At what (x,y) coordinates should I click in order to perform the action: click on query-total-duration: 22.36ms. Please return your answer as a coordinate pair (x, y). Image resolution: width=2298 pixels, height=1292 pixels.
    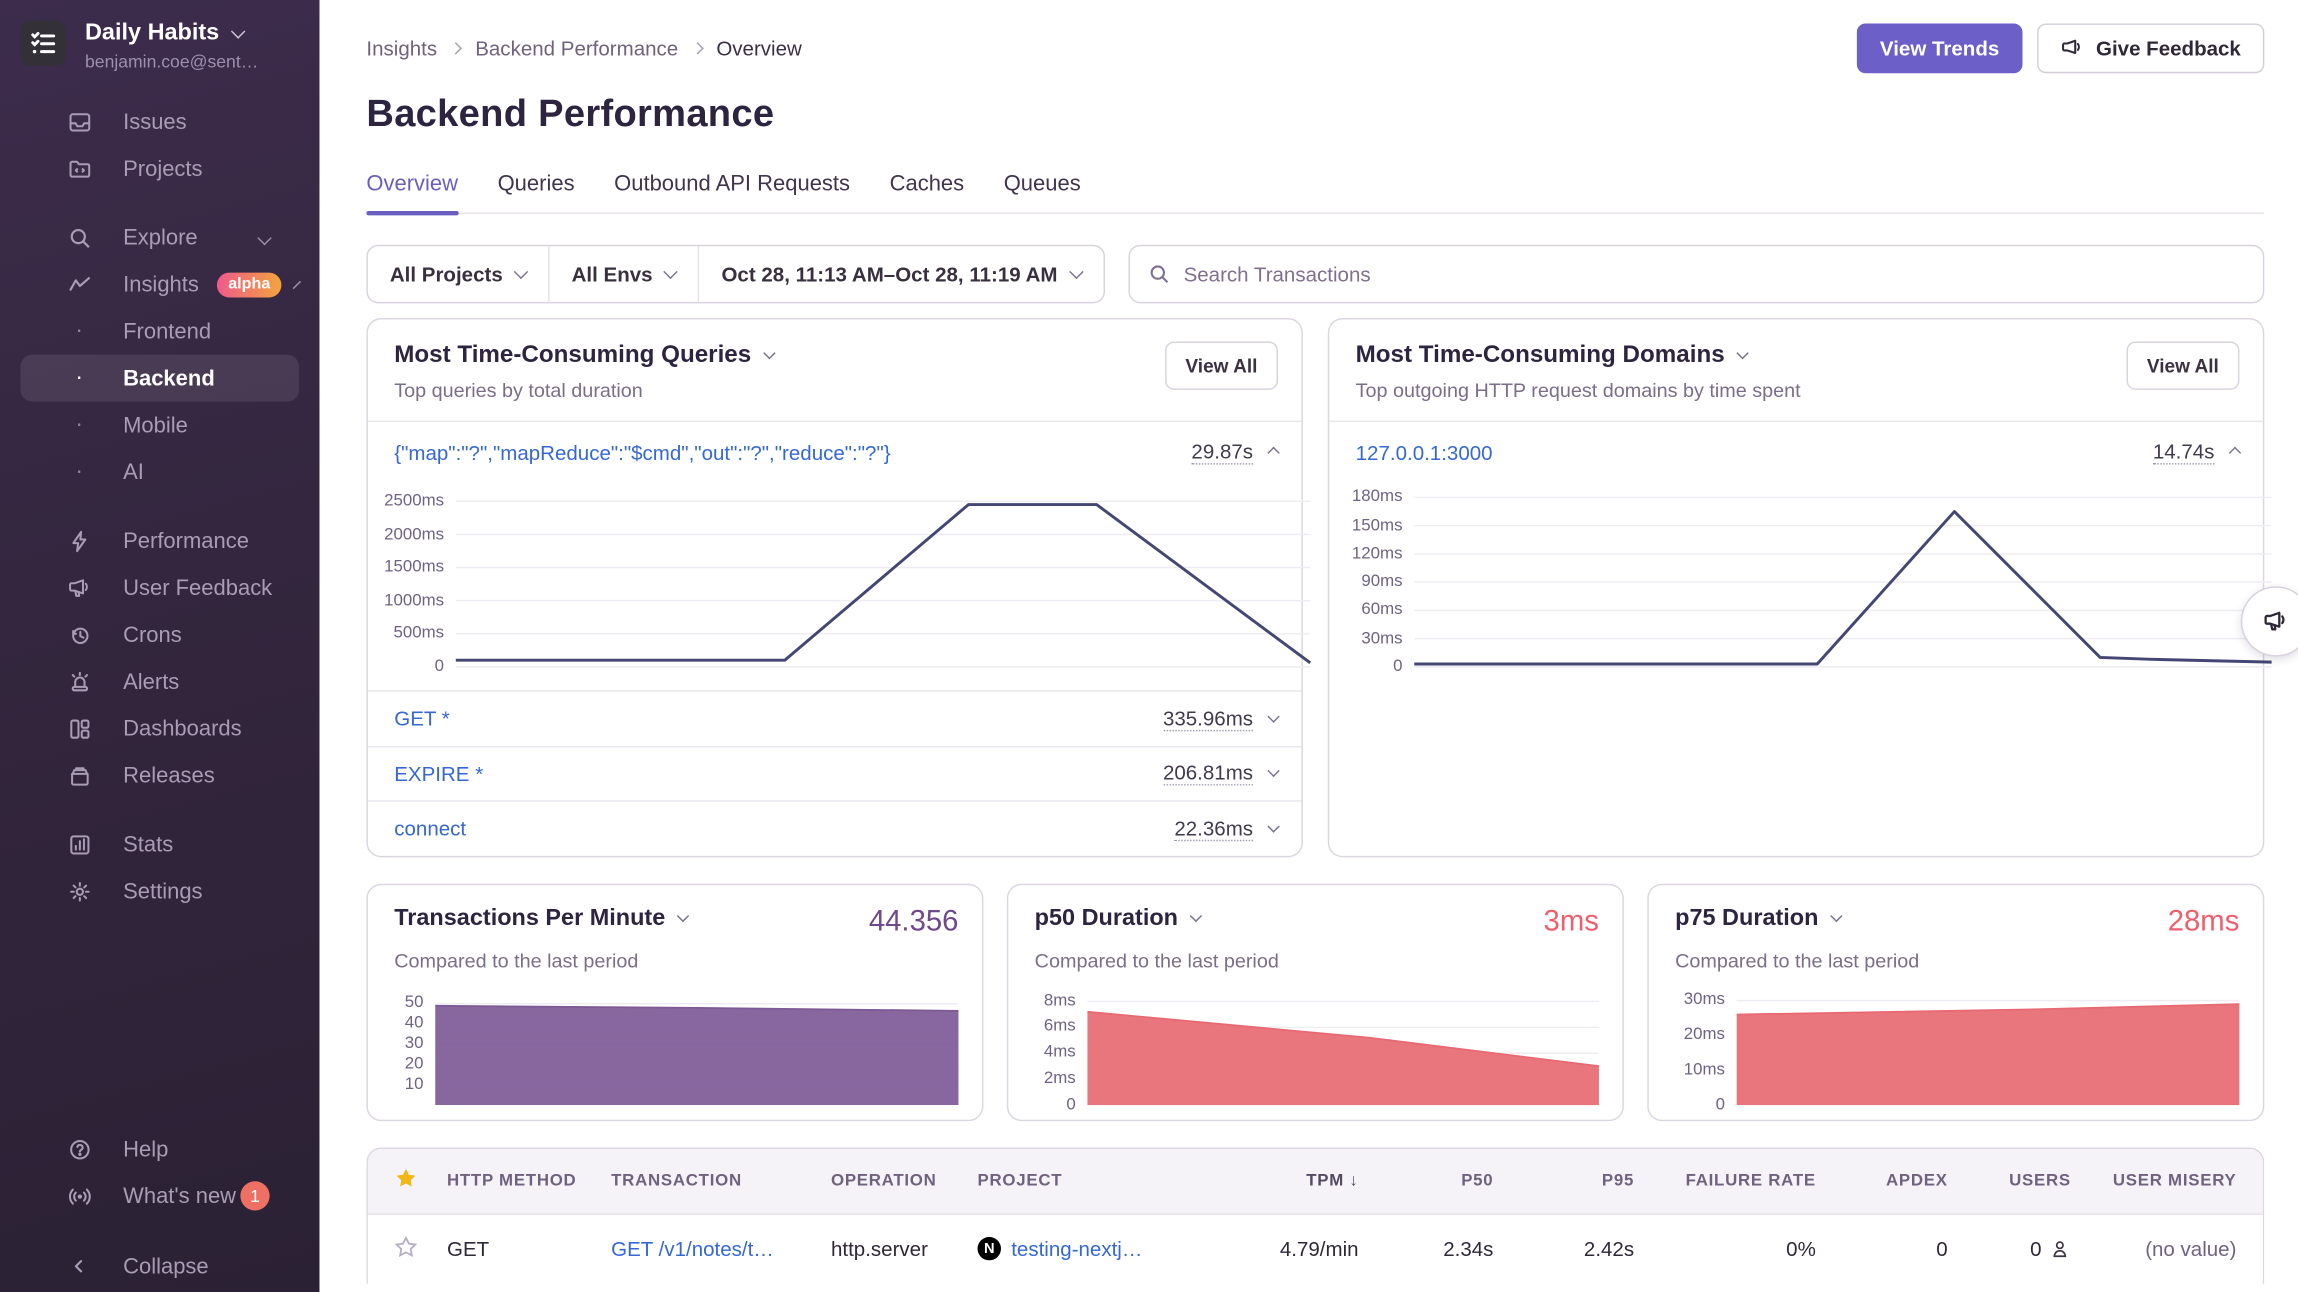
    Looking at the image, I should click on (1214, 828).